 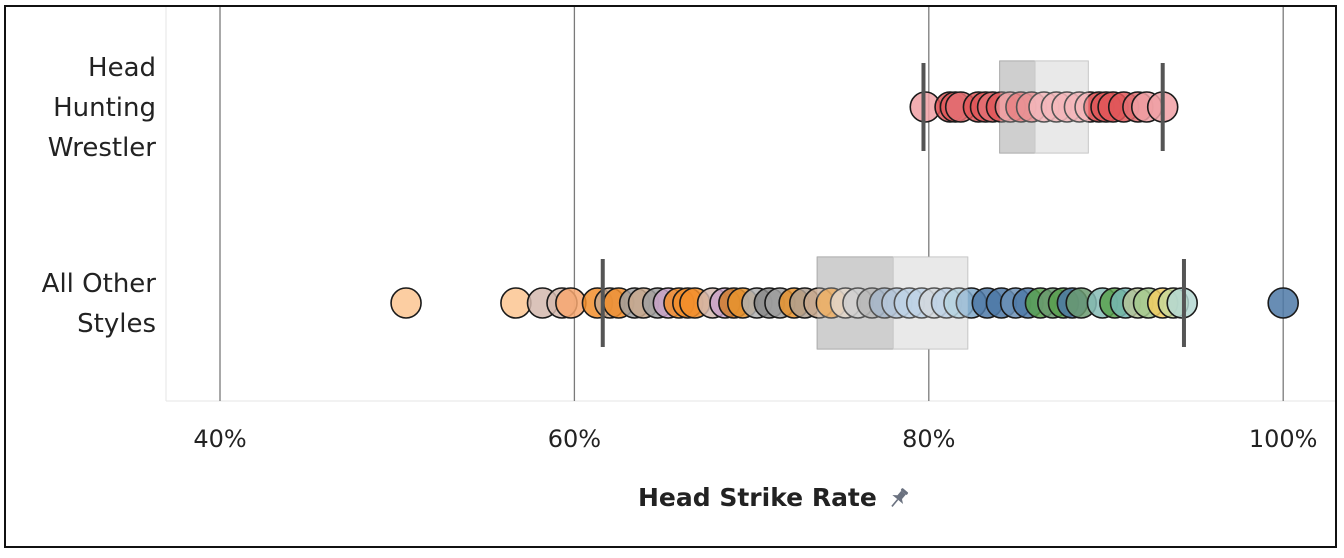 What do you see at coordinates (99, 284) in the screenshot?
I see `row-label-line: All Other` at bounding box center [99, 284].